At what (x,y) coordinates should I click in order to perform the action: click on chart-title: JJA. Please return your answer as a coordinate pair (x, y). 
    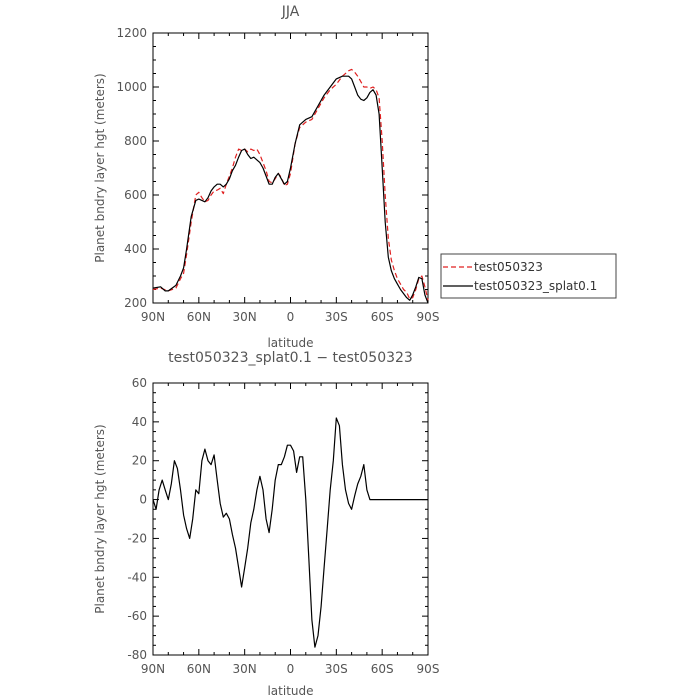
    Looking at the image, I should click on (290, 12).